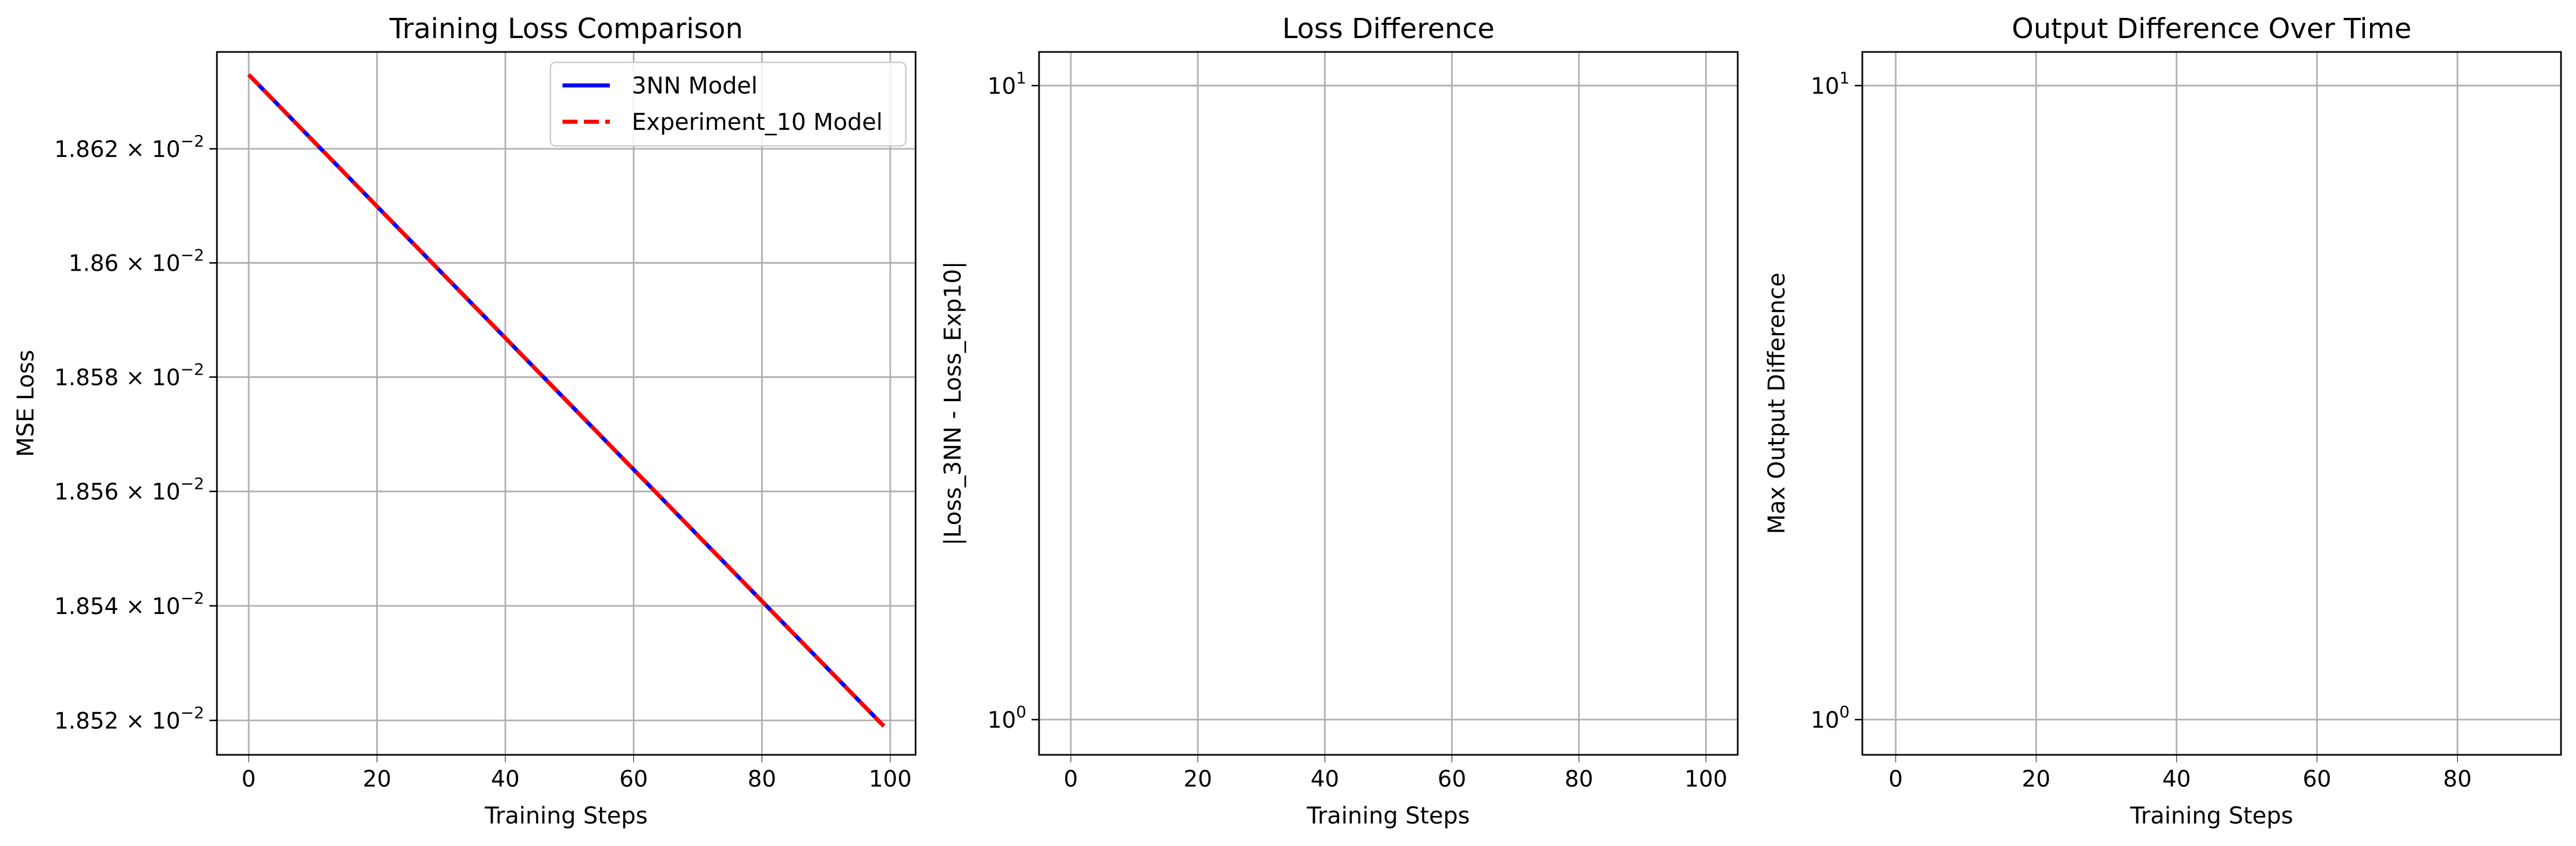 This screenshot has height=846, width=2576. I want to click on y-axis-label: |Loss_3NN - Loss_Exp10|, so click(953, 403).